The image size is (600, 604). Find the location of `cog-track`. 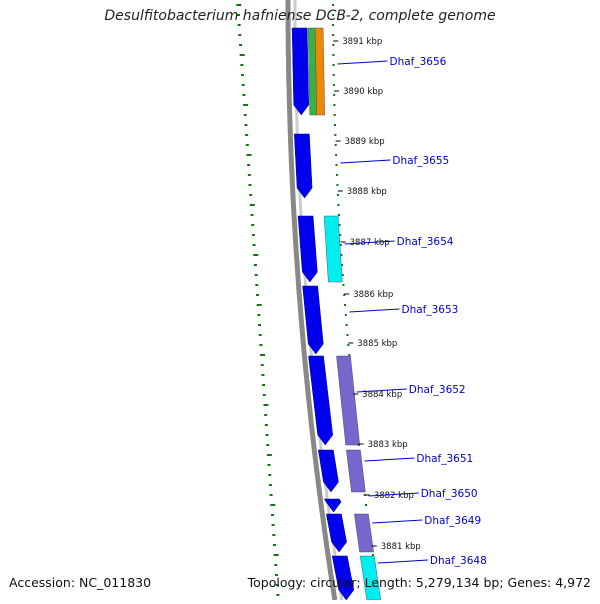

cog-track is located at coordinates (344, 314).